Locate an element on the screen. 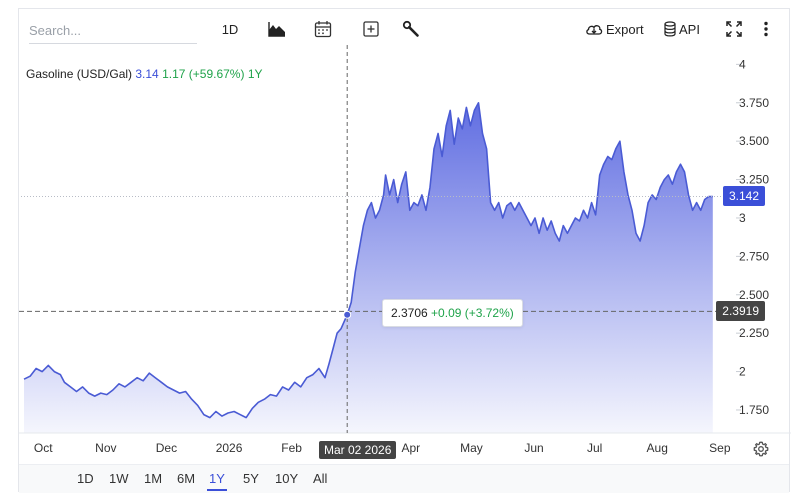 The height and width of the screenshot is (500, 800). fullscreen-icon is located at coordinates (734, 29).